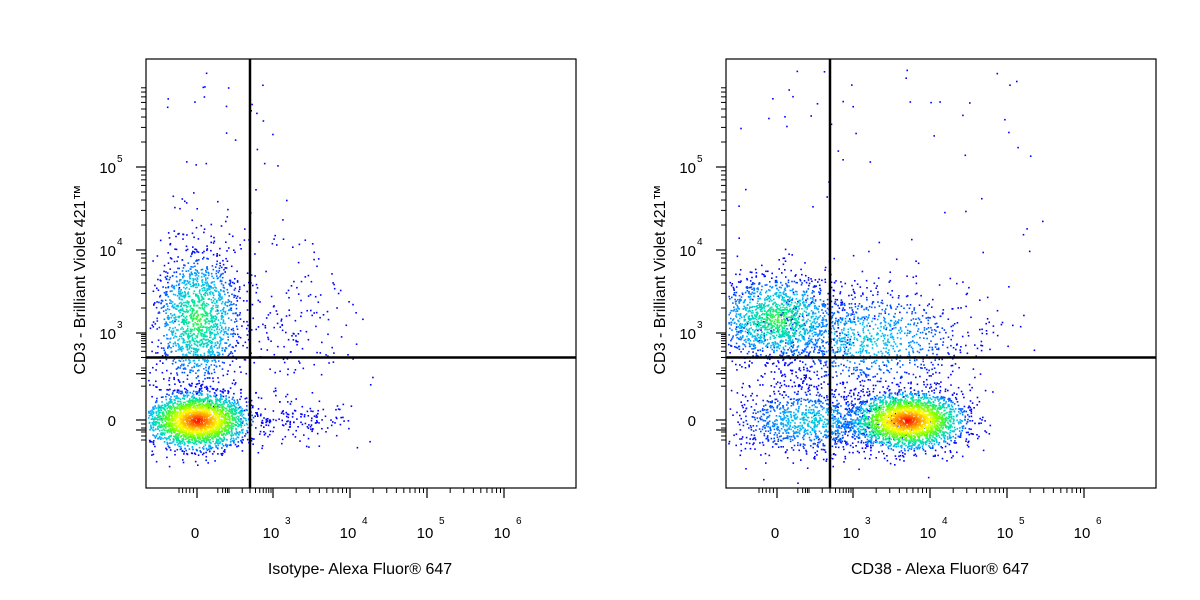 The width and height of the screenshot is (1200, 600). I want to click on x-tick-label: 10, so click(348, 533).